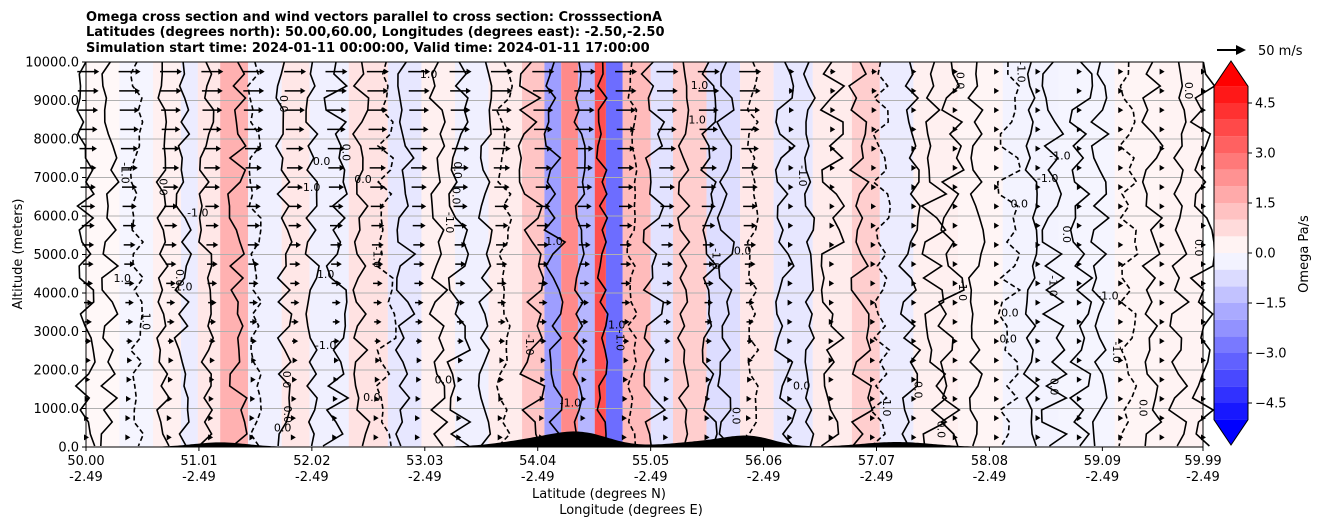 The height and width of the screenshot is (526, 1320). Describe the element at coordinates (1231, 211) in the screenshot. I see `colorbar-segment` at that location.